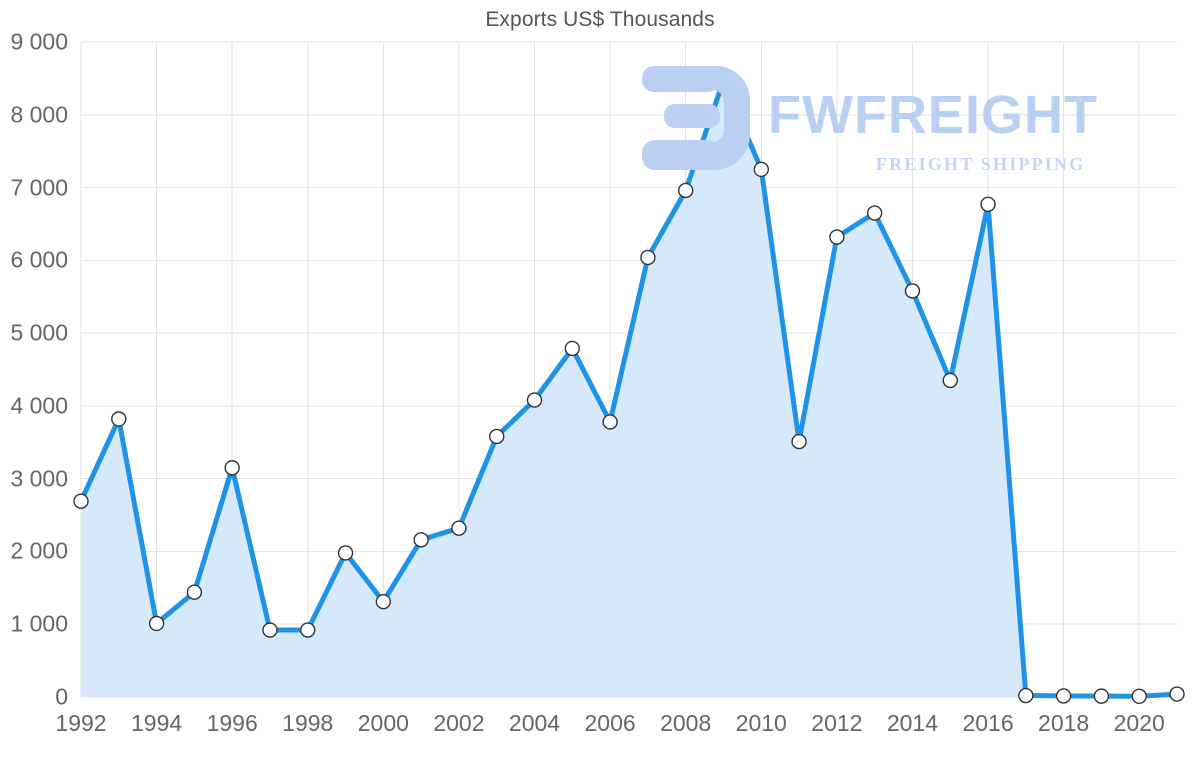  Describe the element at coordinates (39, 332) in the screenshot. I see `y-axis-tick-label: 5 000` at that location.